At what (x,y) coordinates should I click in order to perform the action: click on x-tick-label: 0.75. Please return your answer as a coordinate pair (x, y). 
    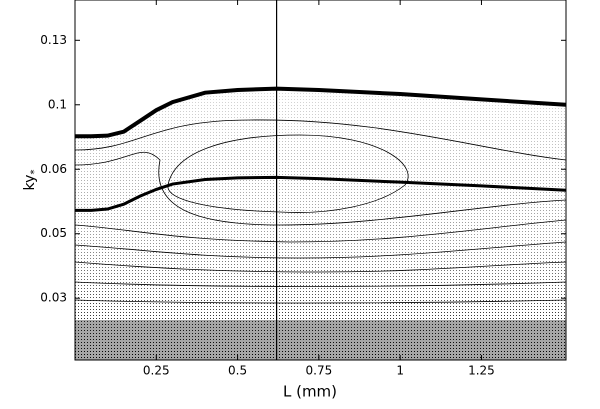
    Looking at the image, I should click on (319, 371).